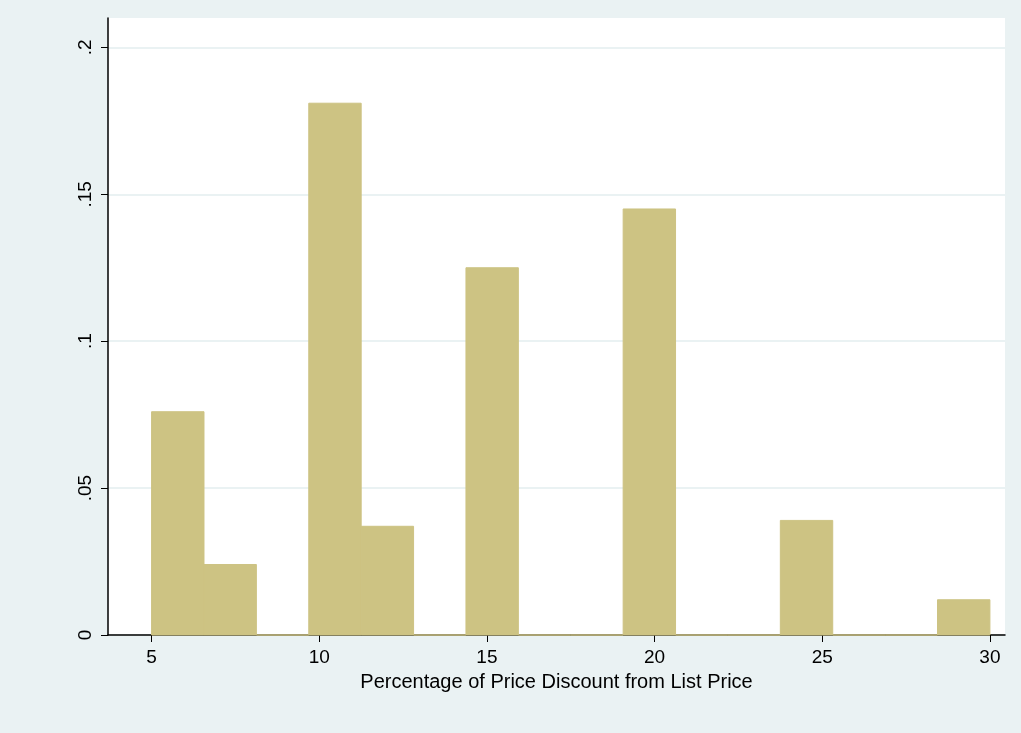 This screenshot has height=733, width=1021. I want to click on y-tick-label: .15, so click(84, 194).